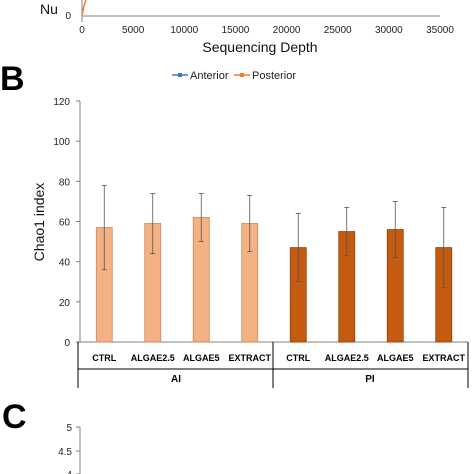  What do you see at coordinates (133, 30) in the screenshot?
I see `panel-a-x-tick-label: 5000` at bounding box center [133, 30].